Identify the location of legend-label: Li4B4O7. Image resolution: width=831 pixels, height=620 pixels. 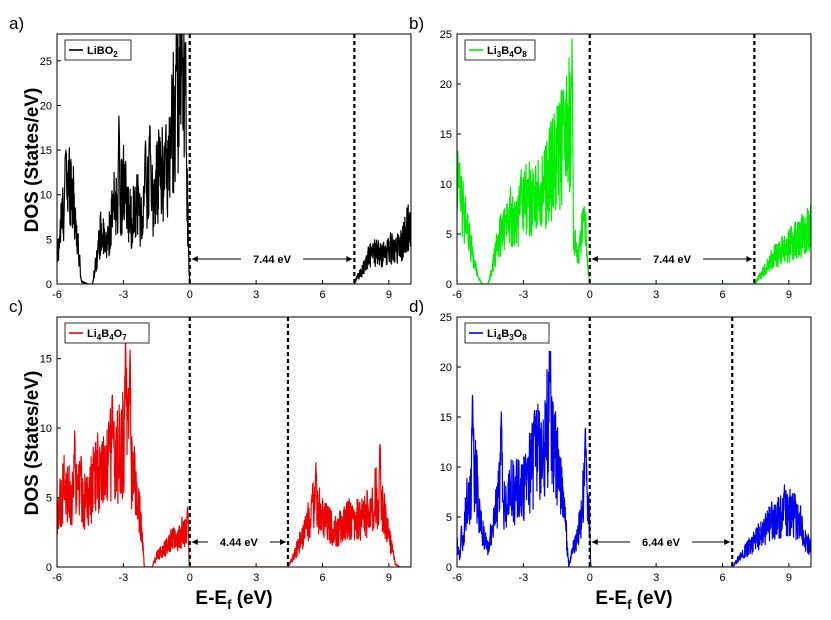
(107, 335).